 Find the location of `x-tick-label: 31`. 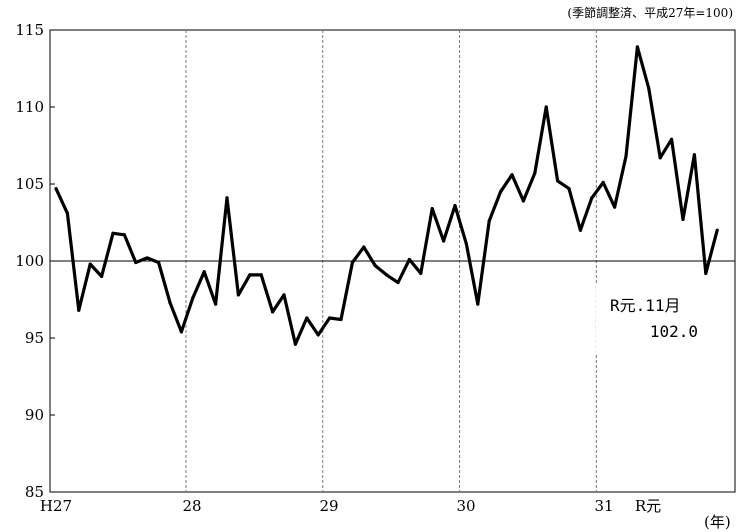

x-tick-label: 31 is located at coordinates (603, 506).